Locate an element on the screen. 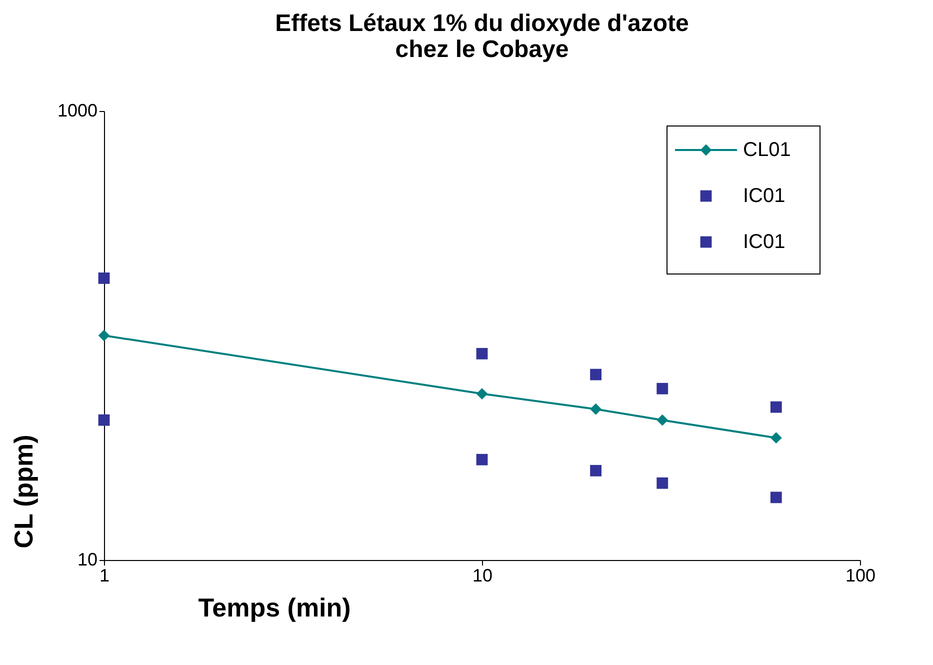 Image resolution: width=933 pixels, height=665 pixels. x-tick-label: 10 is located at coordinates (482, 576).